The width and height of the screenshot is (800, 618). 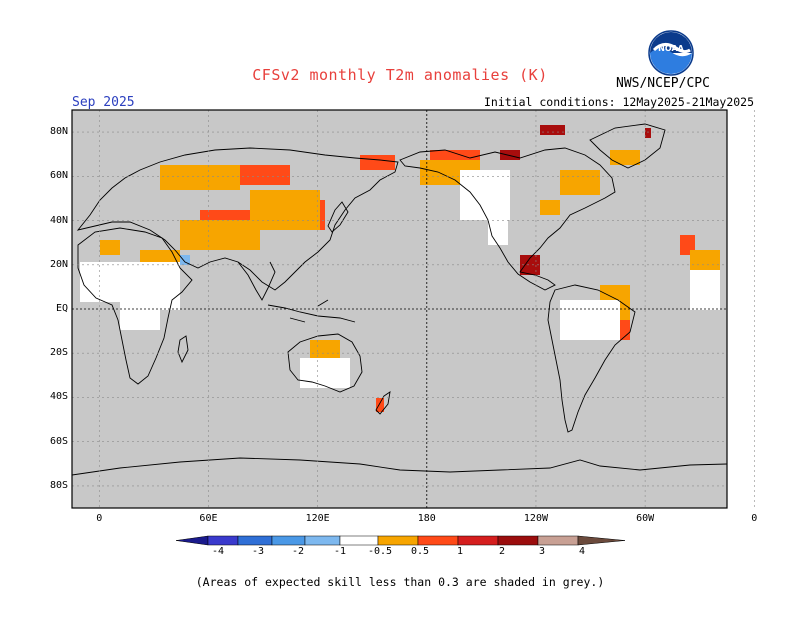 What do you see at coordinates (58, 132) in the screenshot?
I see `latitude-label: 80N` at bounding box center [58, 132].